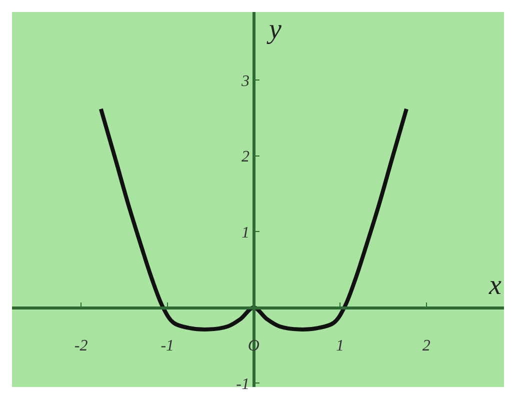 This screenshot has width=516, height=409. Describe the element at coordinates (245, 157) in the screenshot. I see `y-tick-label: 2` at that location.